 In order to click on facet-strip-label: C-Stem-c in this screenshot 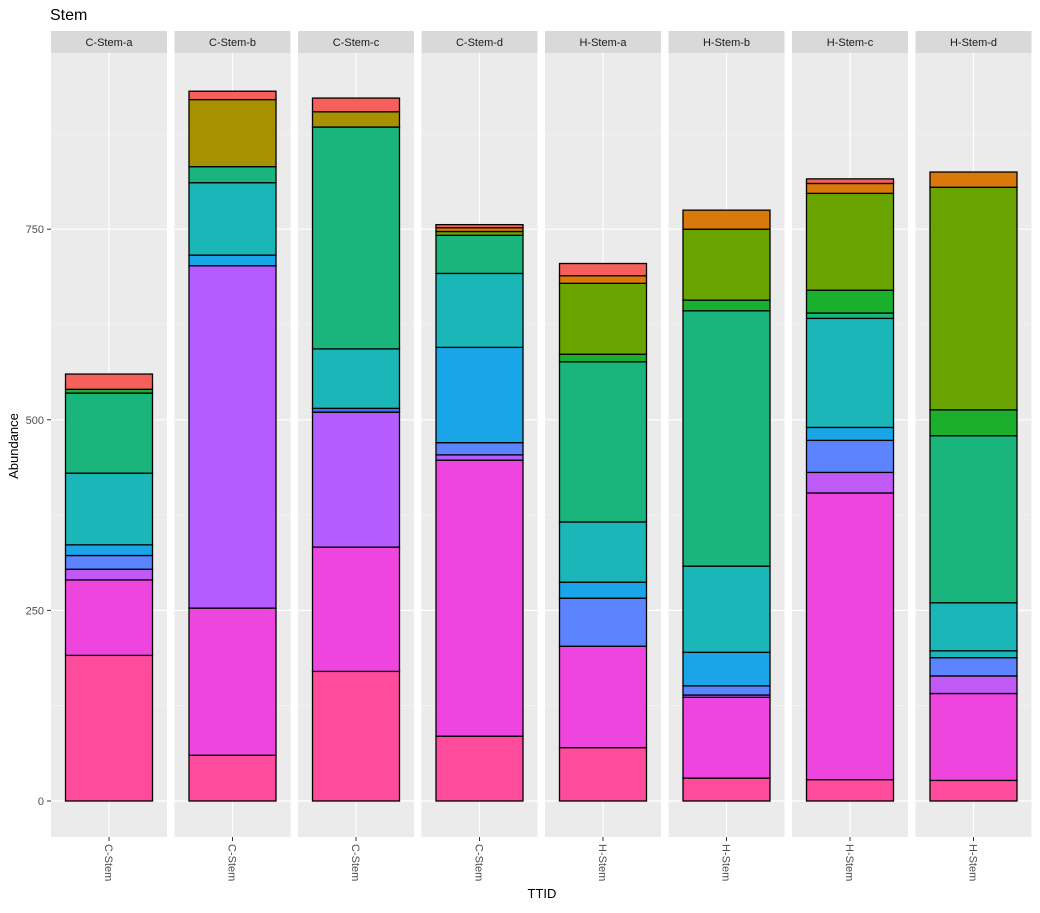, I will do `click(356, 43)`.